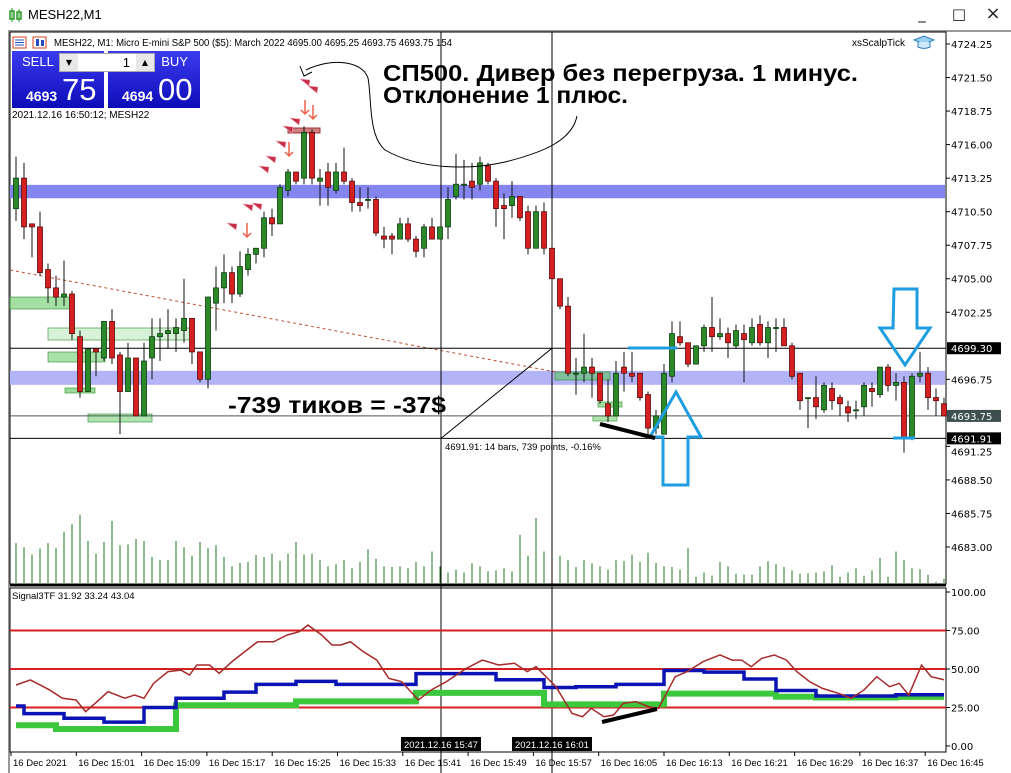 This screenshot has height=773, width=1011. Describe the element at coordinates (922, 14) in the screenshot. I see `minimize-button: _` at that location.